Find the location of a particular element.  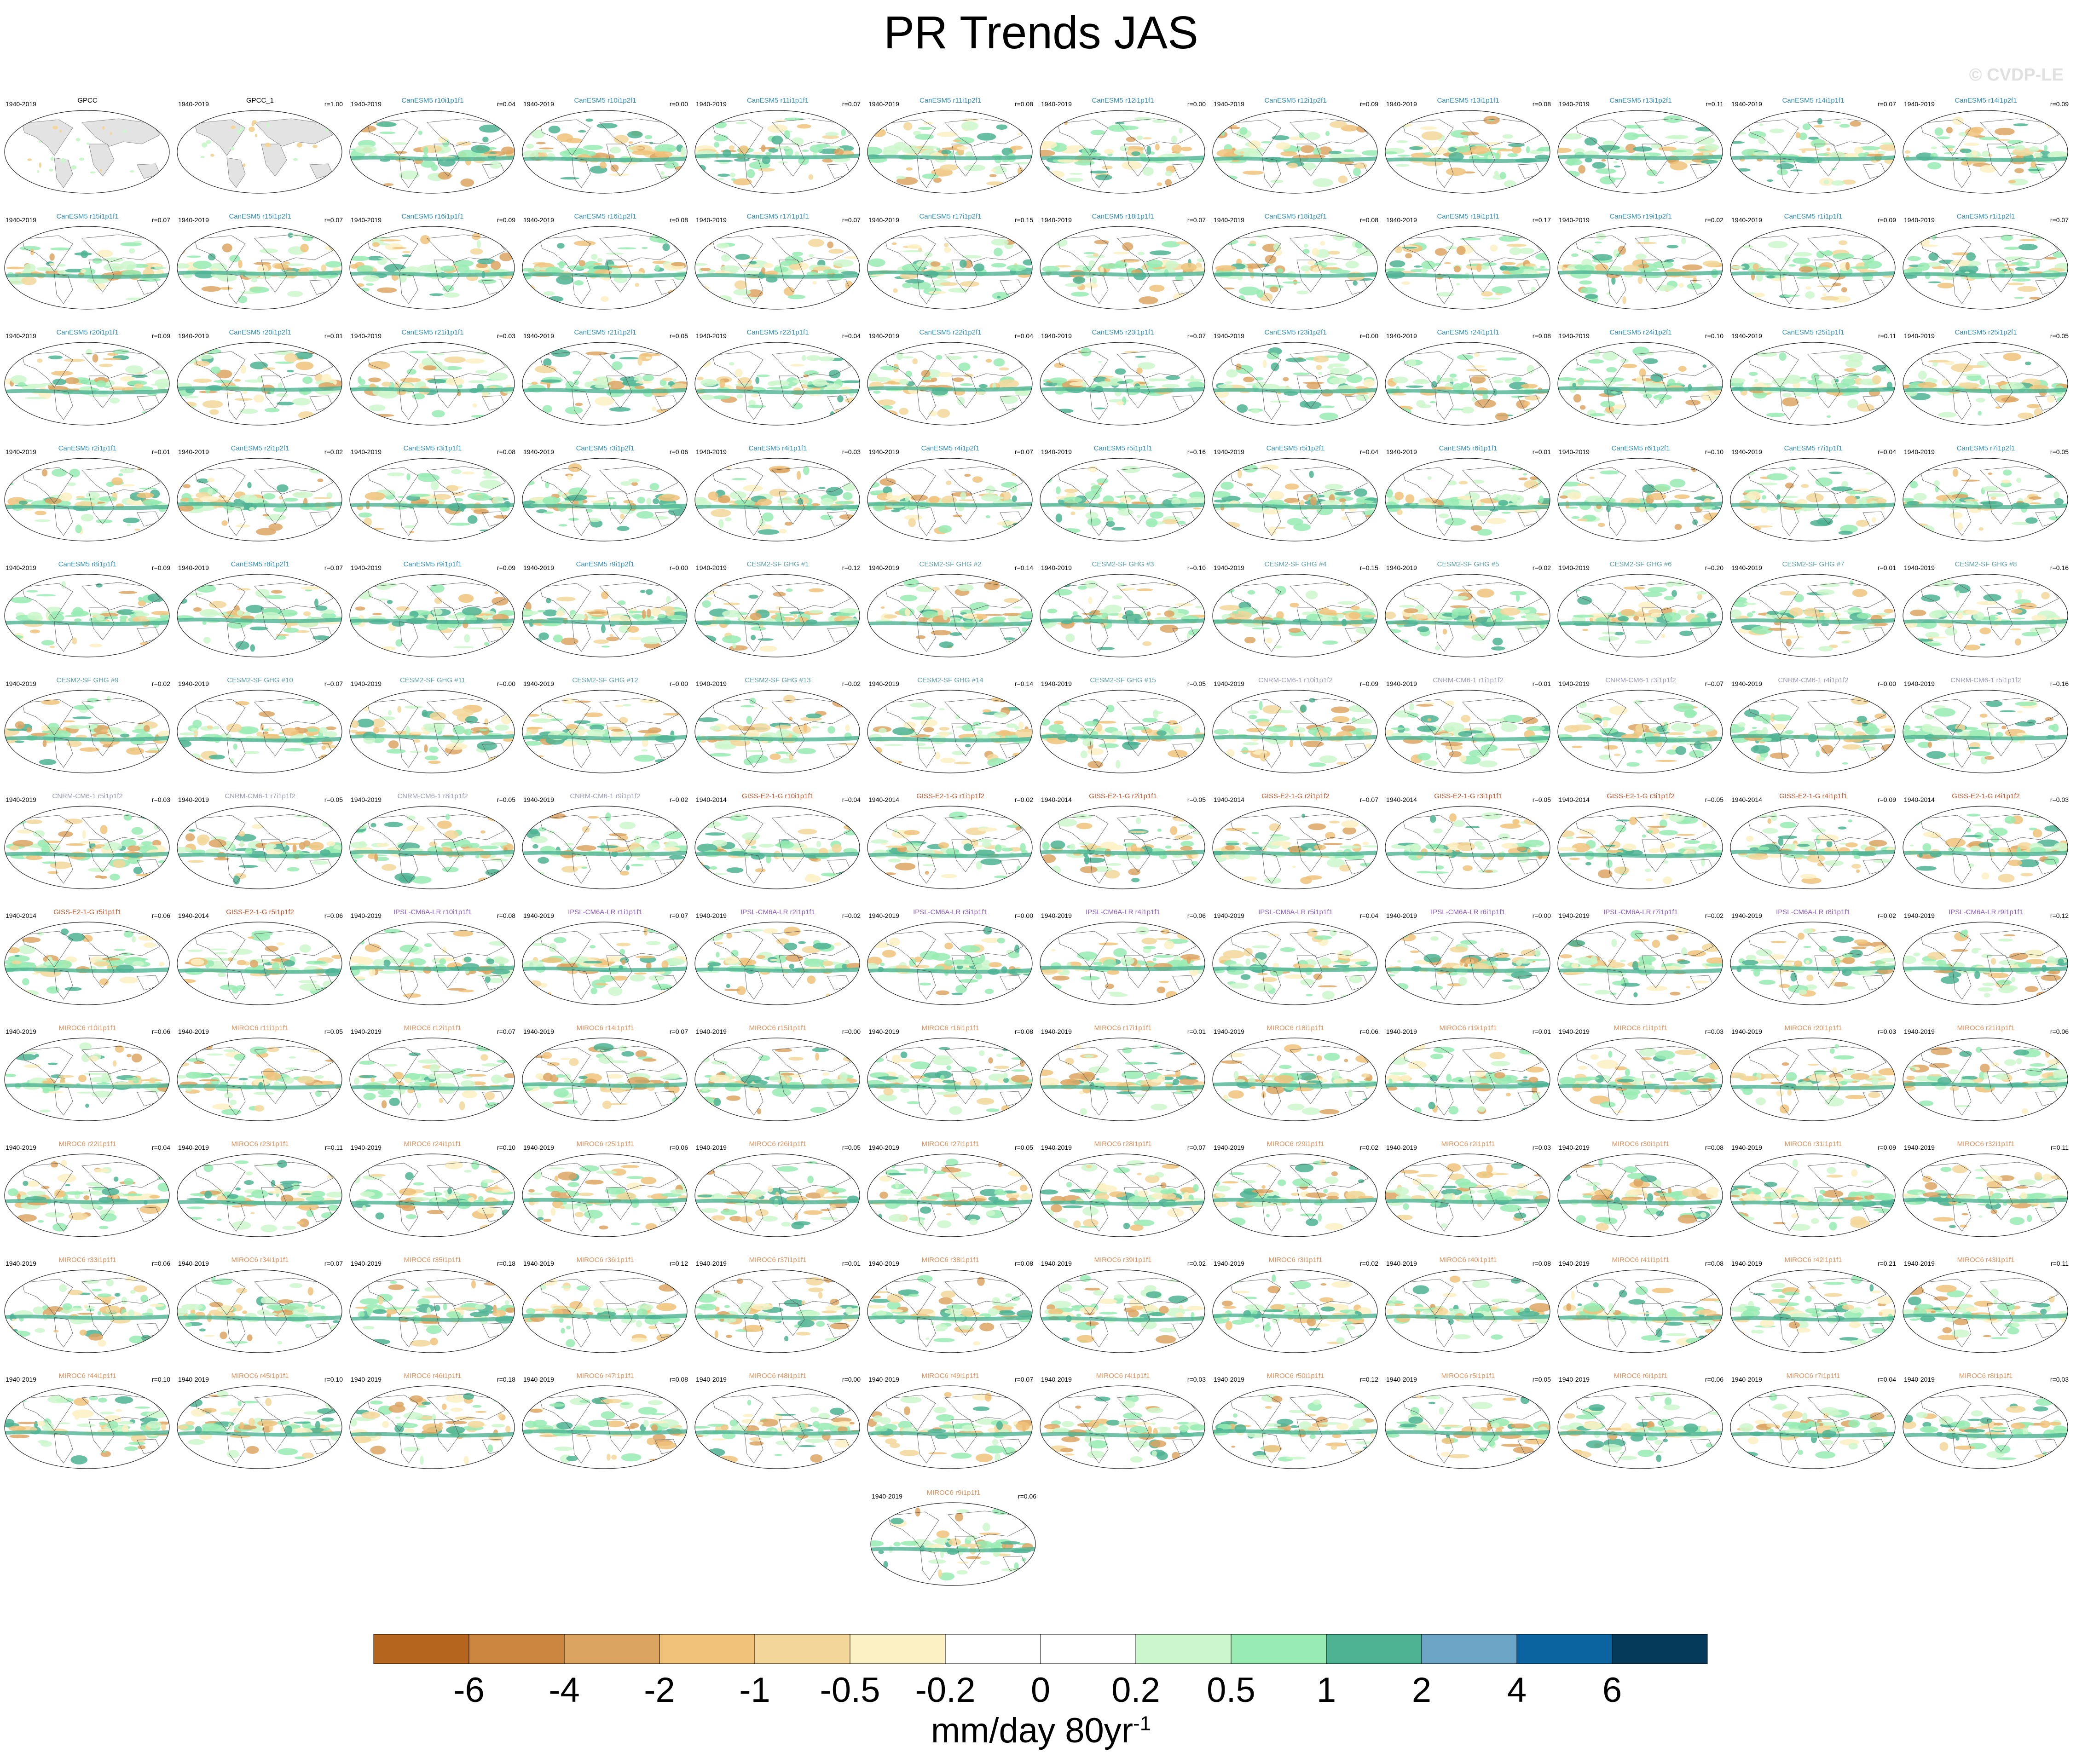

panel-title: MIROC6 r32i1p1f1 is located at coordinates (1986, 1144).